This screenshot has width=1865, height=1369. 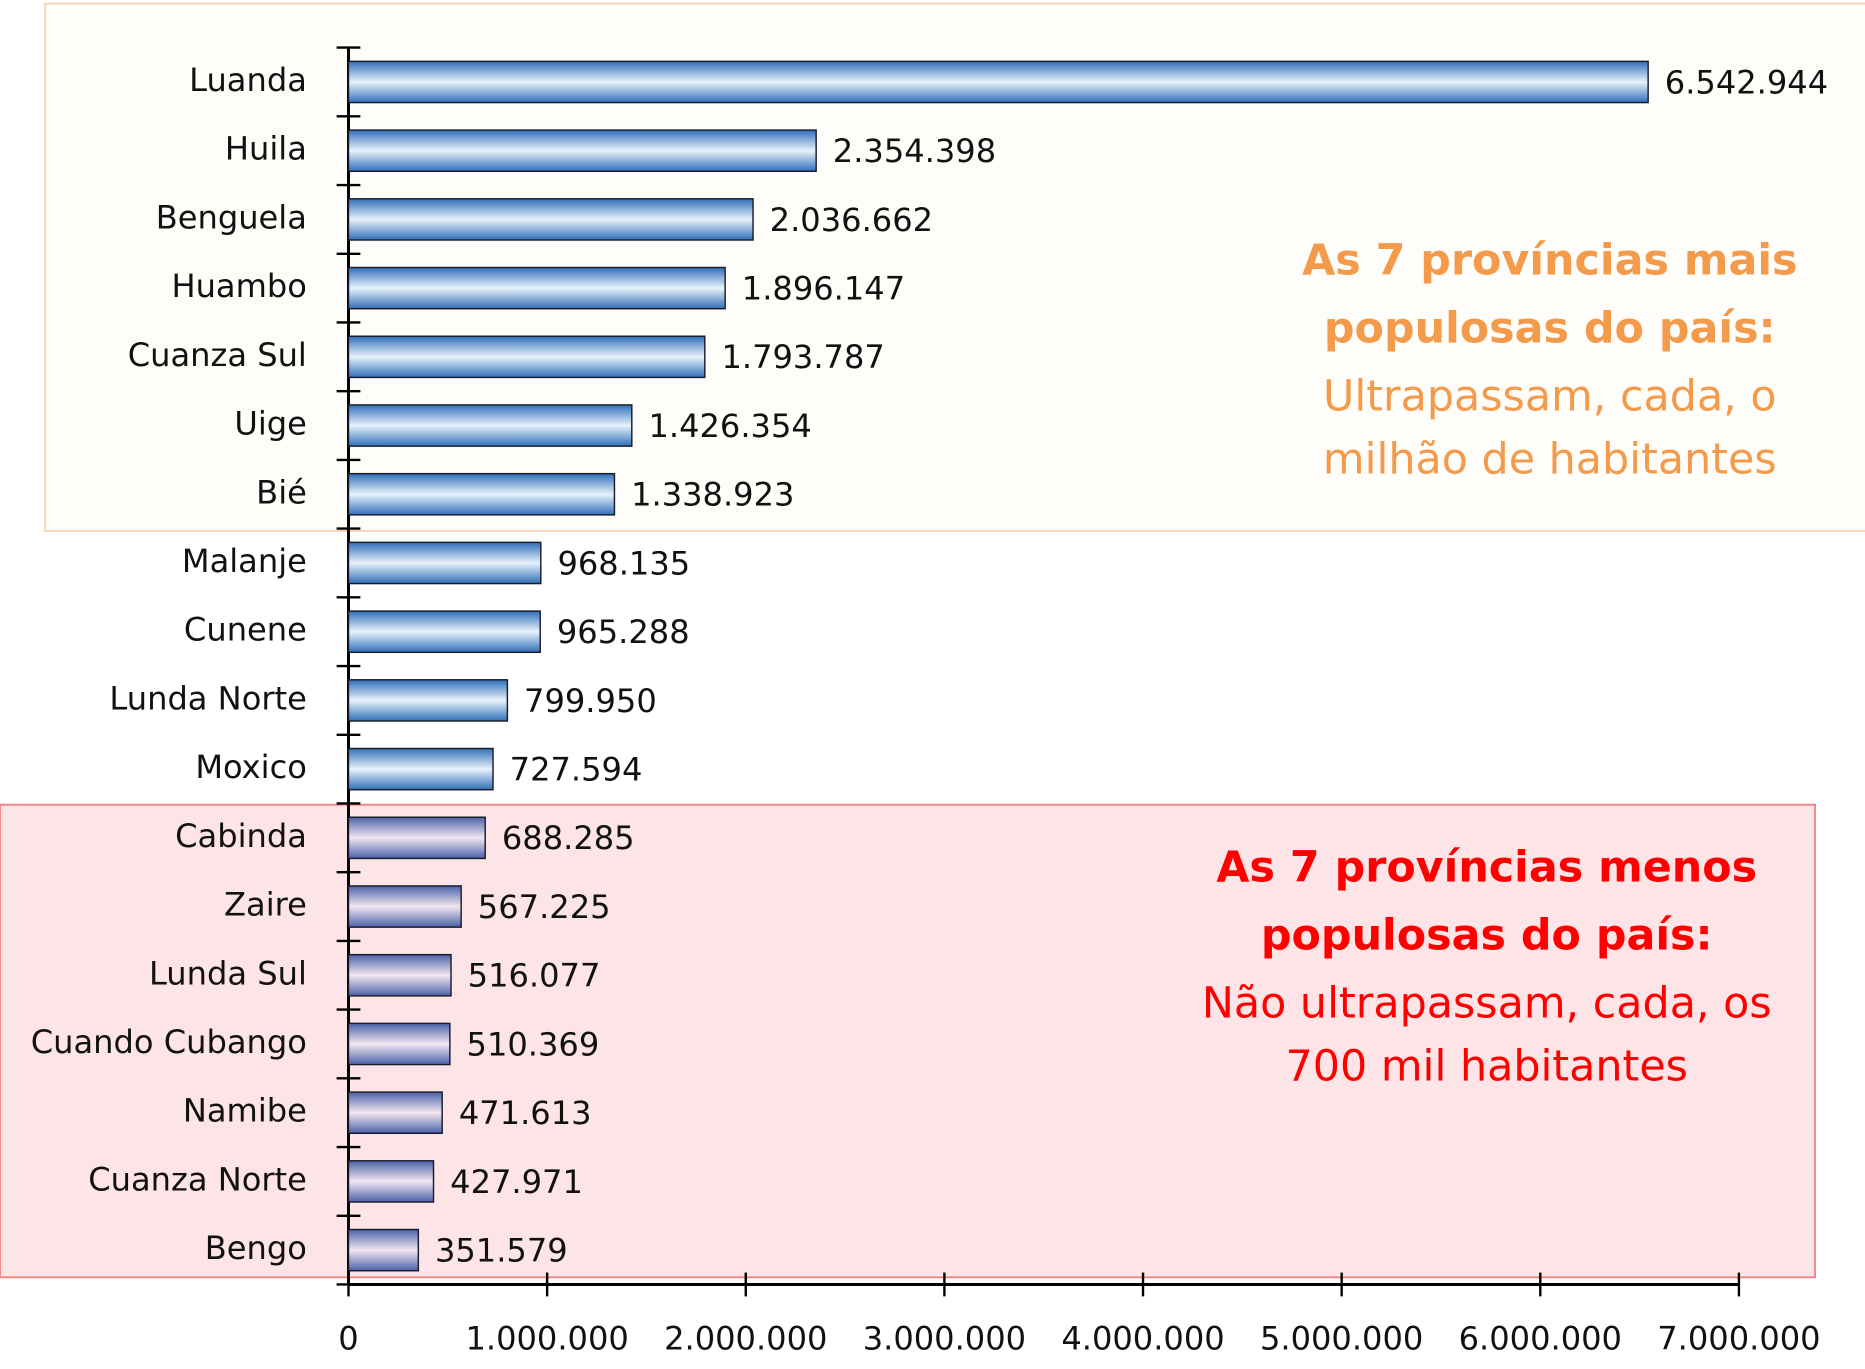 What do you see at coordinates (245, 1111) in the screenshot?
I see `category-label: Namibe` at bounding box center [245, 1111].